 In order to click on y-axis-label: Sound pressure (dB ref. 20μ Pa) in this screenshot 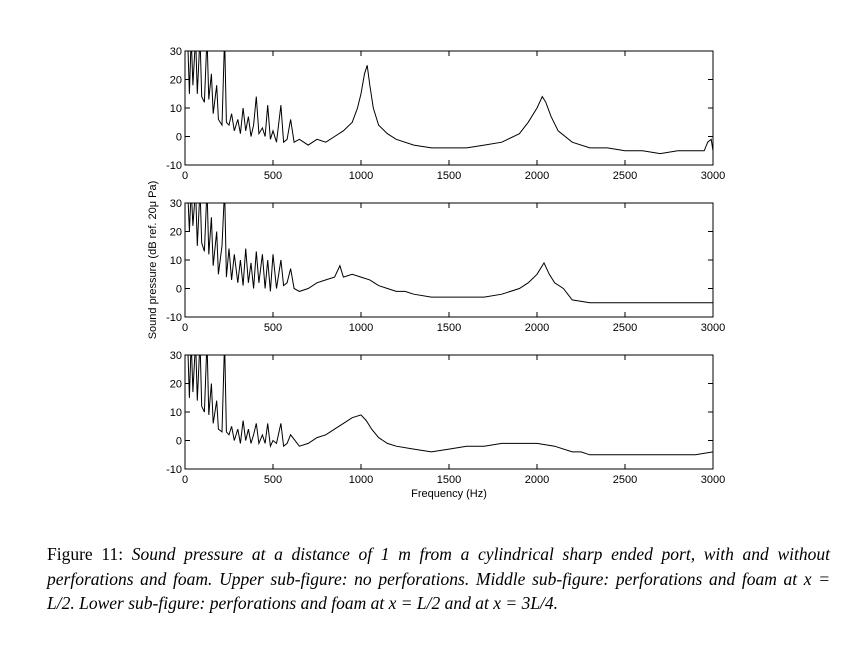, I will do `click(153, 260)`.